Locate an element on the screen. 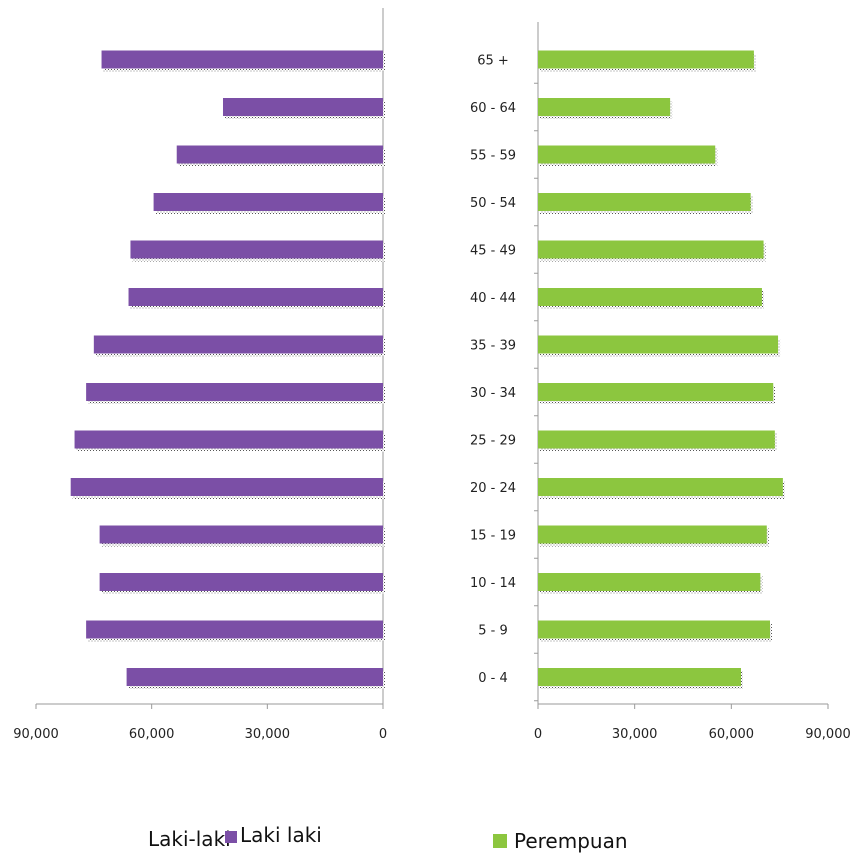  category-label: 5 - 9 is located at coordinates (493, 631).